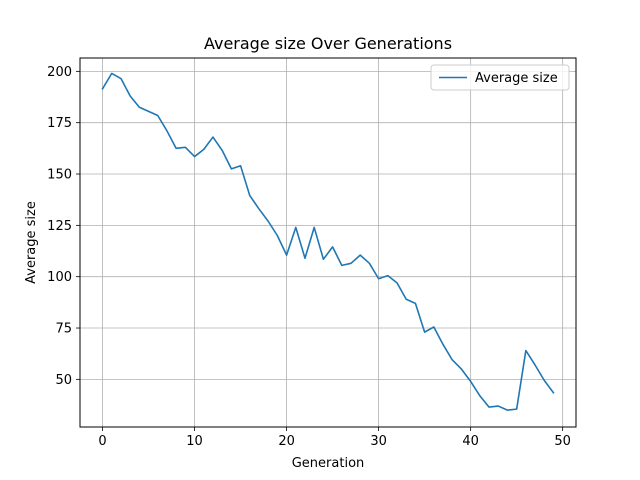 The image size is (640, 480). I want to click on y-tick-label: 175, so click(59, 123).